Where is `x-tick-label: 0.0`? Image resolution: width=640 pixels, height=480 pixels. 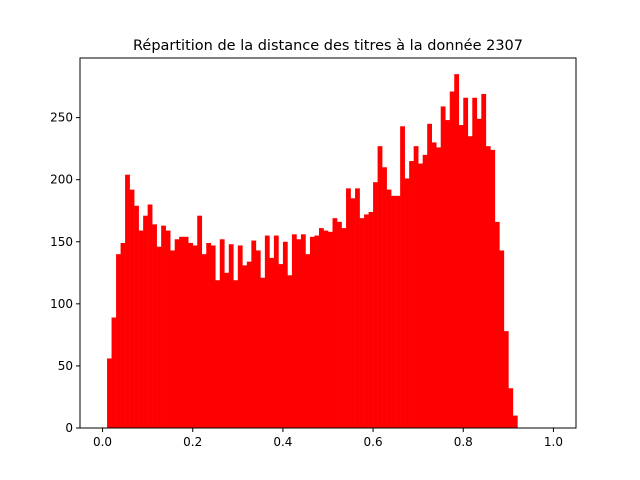
x-tick-label: 0.0 is located at coordinates (102, 442).